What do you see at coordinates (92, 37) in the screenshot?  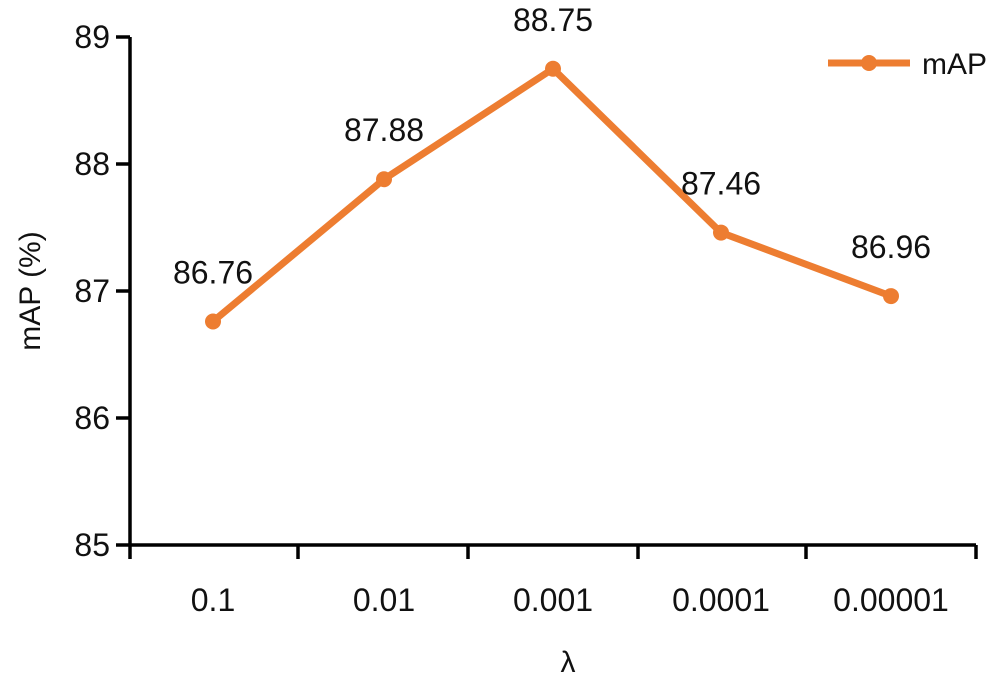 I see `y-tick-label: 89` at bounding box center [92, 37].